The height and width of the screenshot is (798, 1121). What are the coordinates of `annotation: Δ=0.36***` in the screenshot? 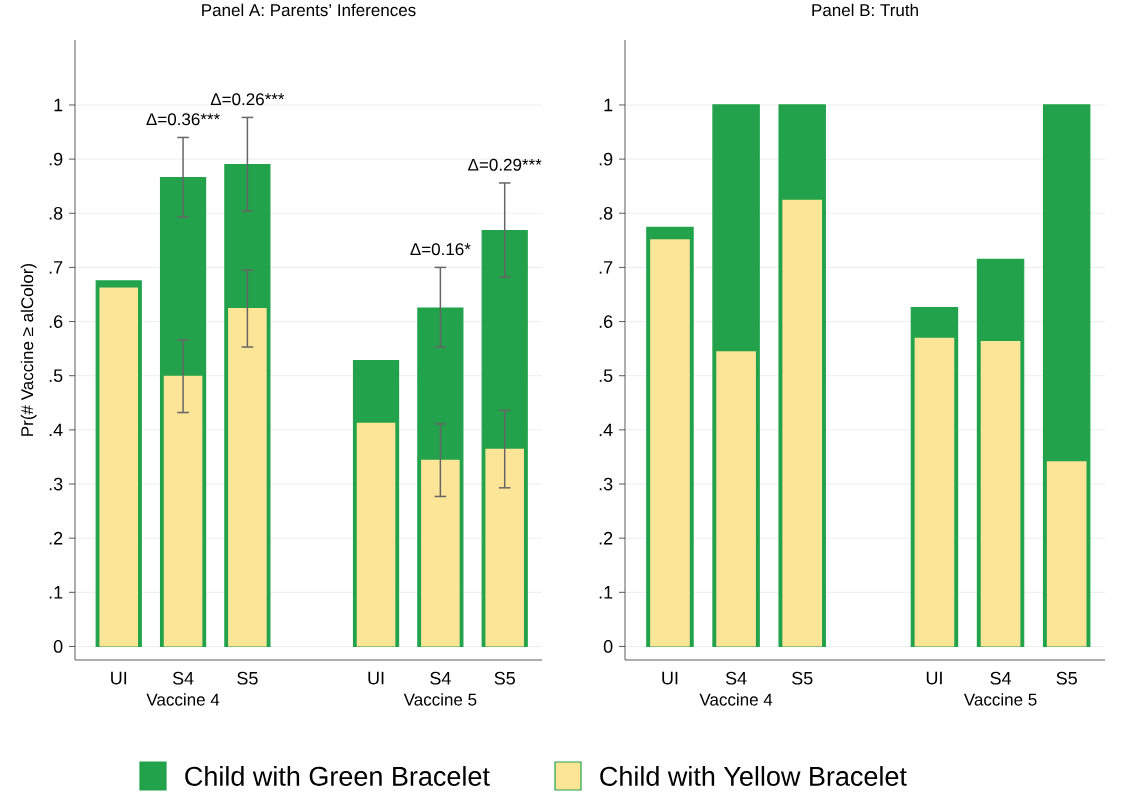 It's located at (183, 119).